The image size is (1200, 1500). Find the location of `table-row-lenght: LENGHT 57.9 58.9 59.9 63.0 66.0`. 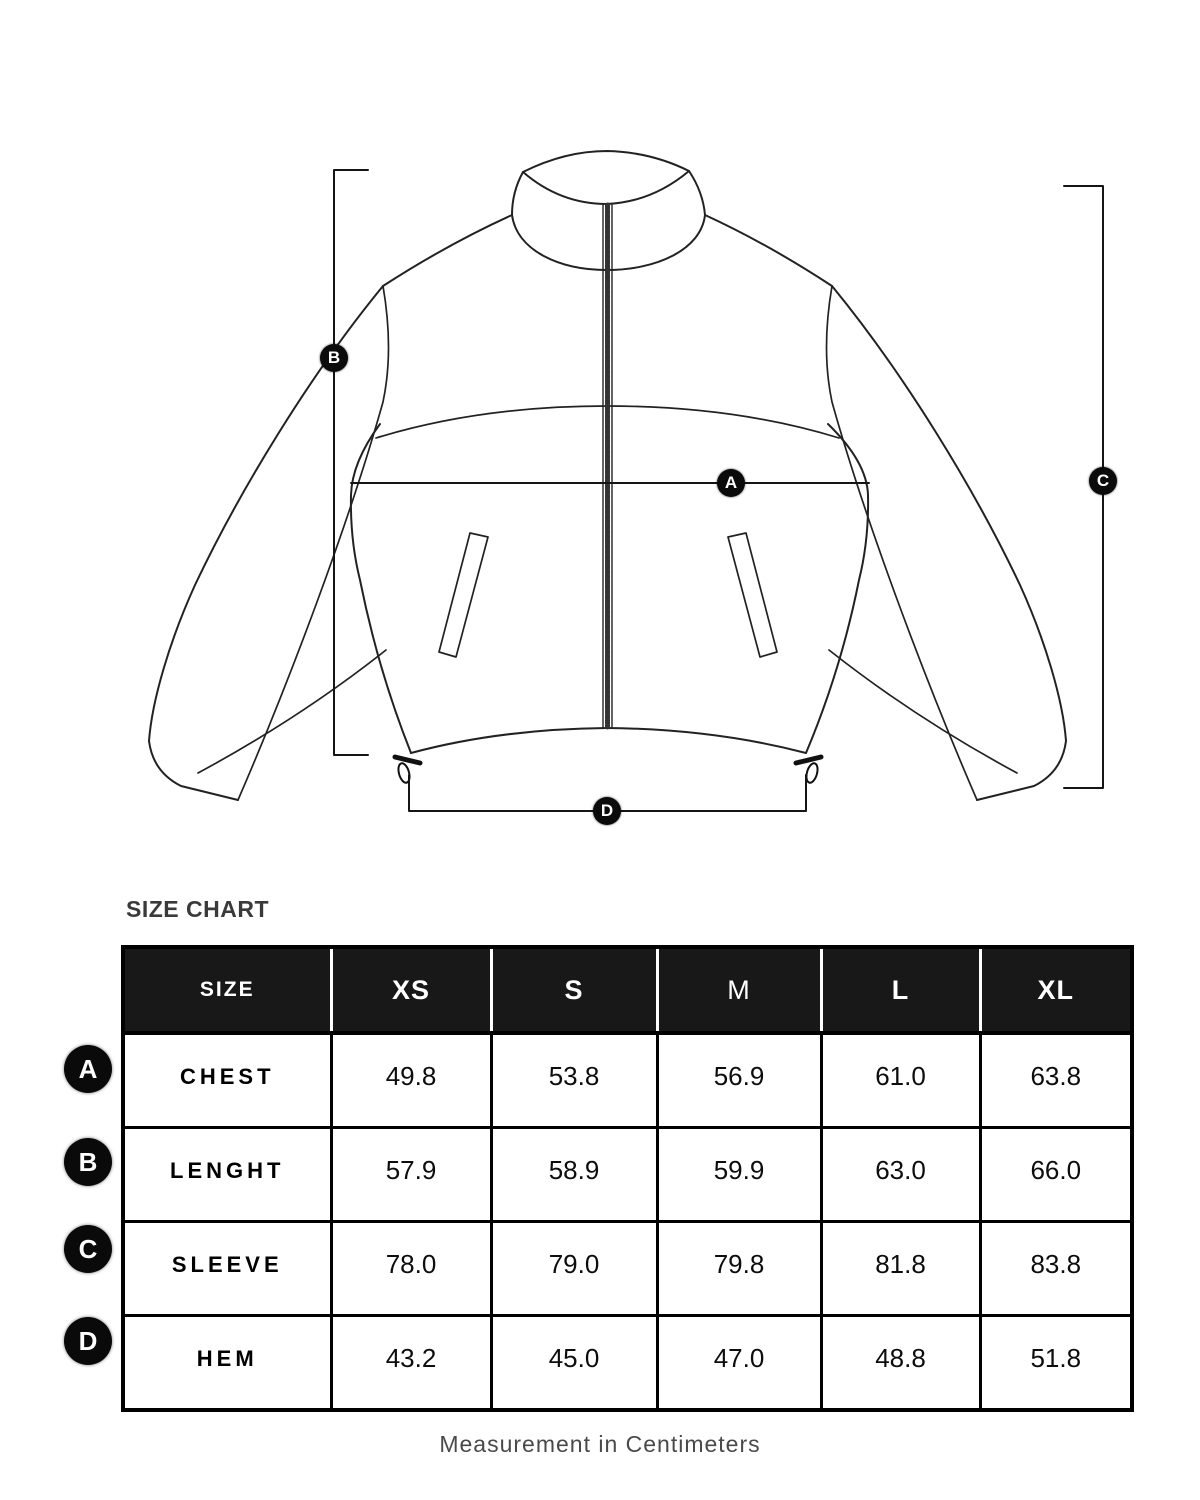

table-row-lenght: LENGHT 57.9 58.9 59.9 63.0 66.0 is located at coordinates (627, 1174).